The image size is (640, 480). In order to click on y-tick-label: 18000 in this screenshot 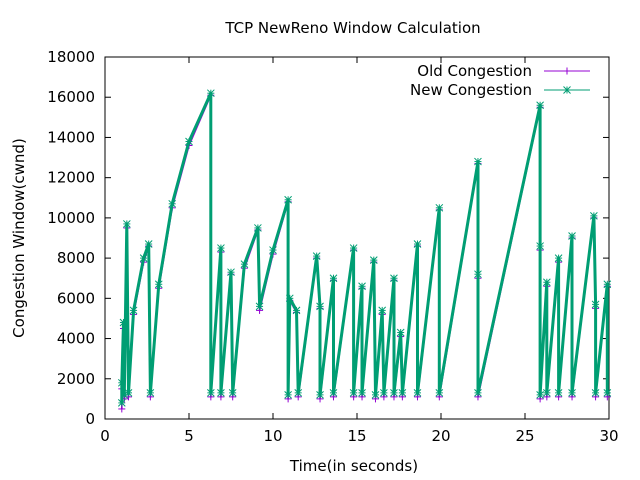, I will do `click(71, 57)`.